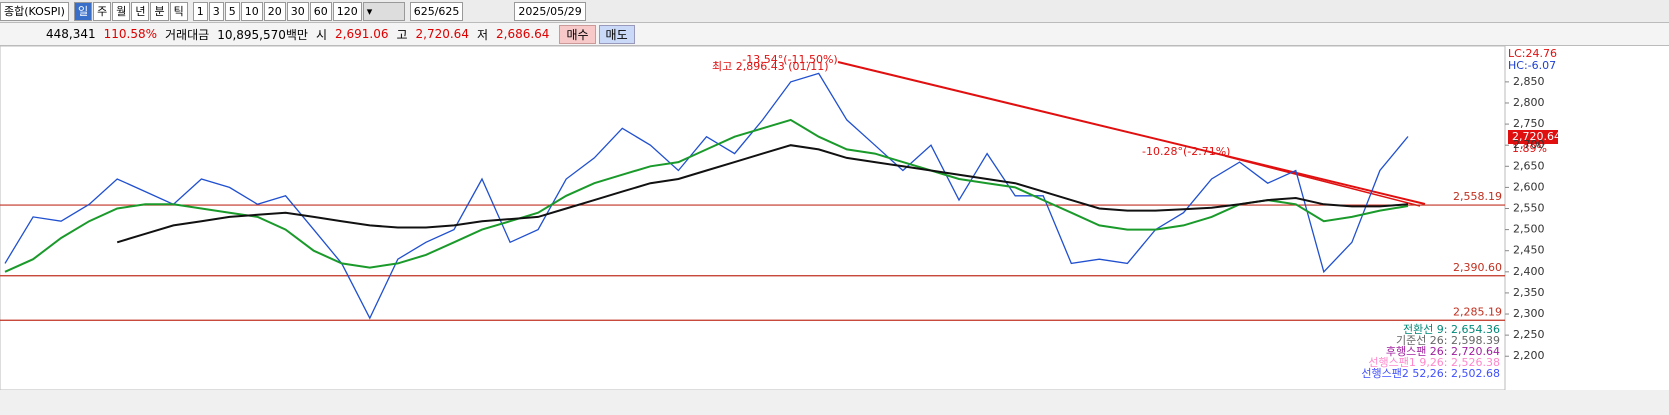 Image resolution: width=1669 pixels, height=415 pixels. I want to click on y-tick-label: 2,550, so click(1529, 208).